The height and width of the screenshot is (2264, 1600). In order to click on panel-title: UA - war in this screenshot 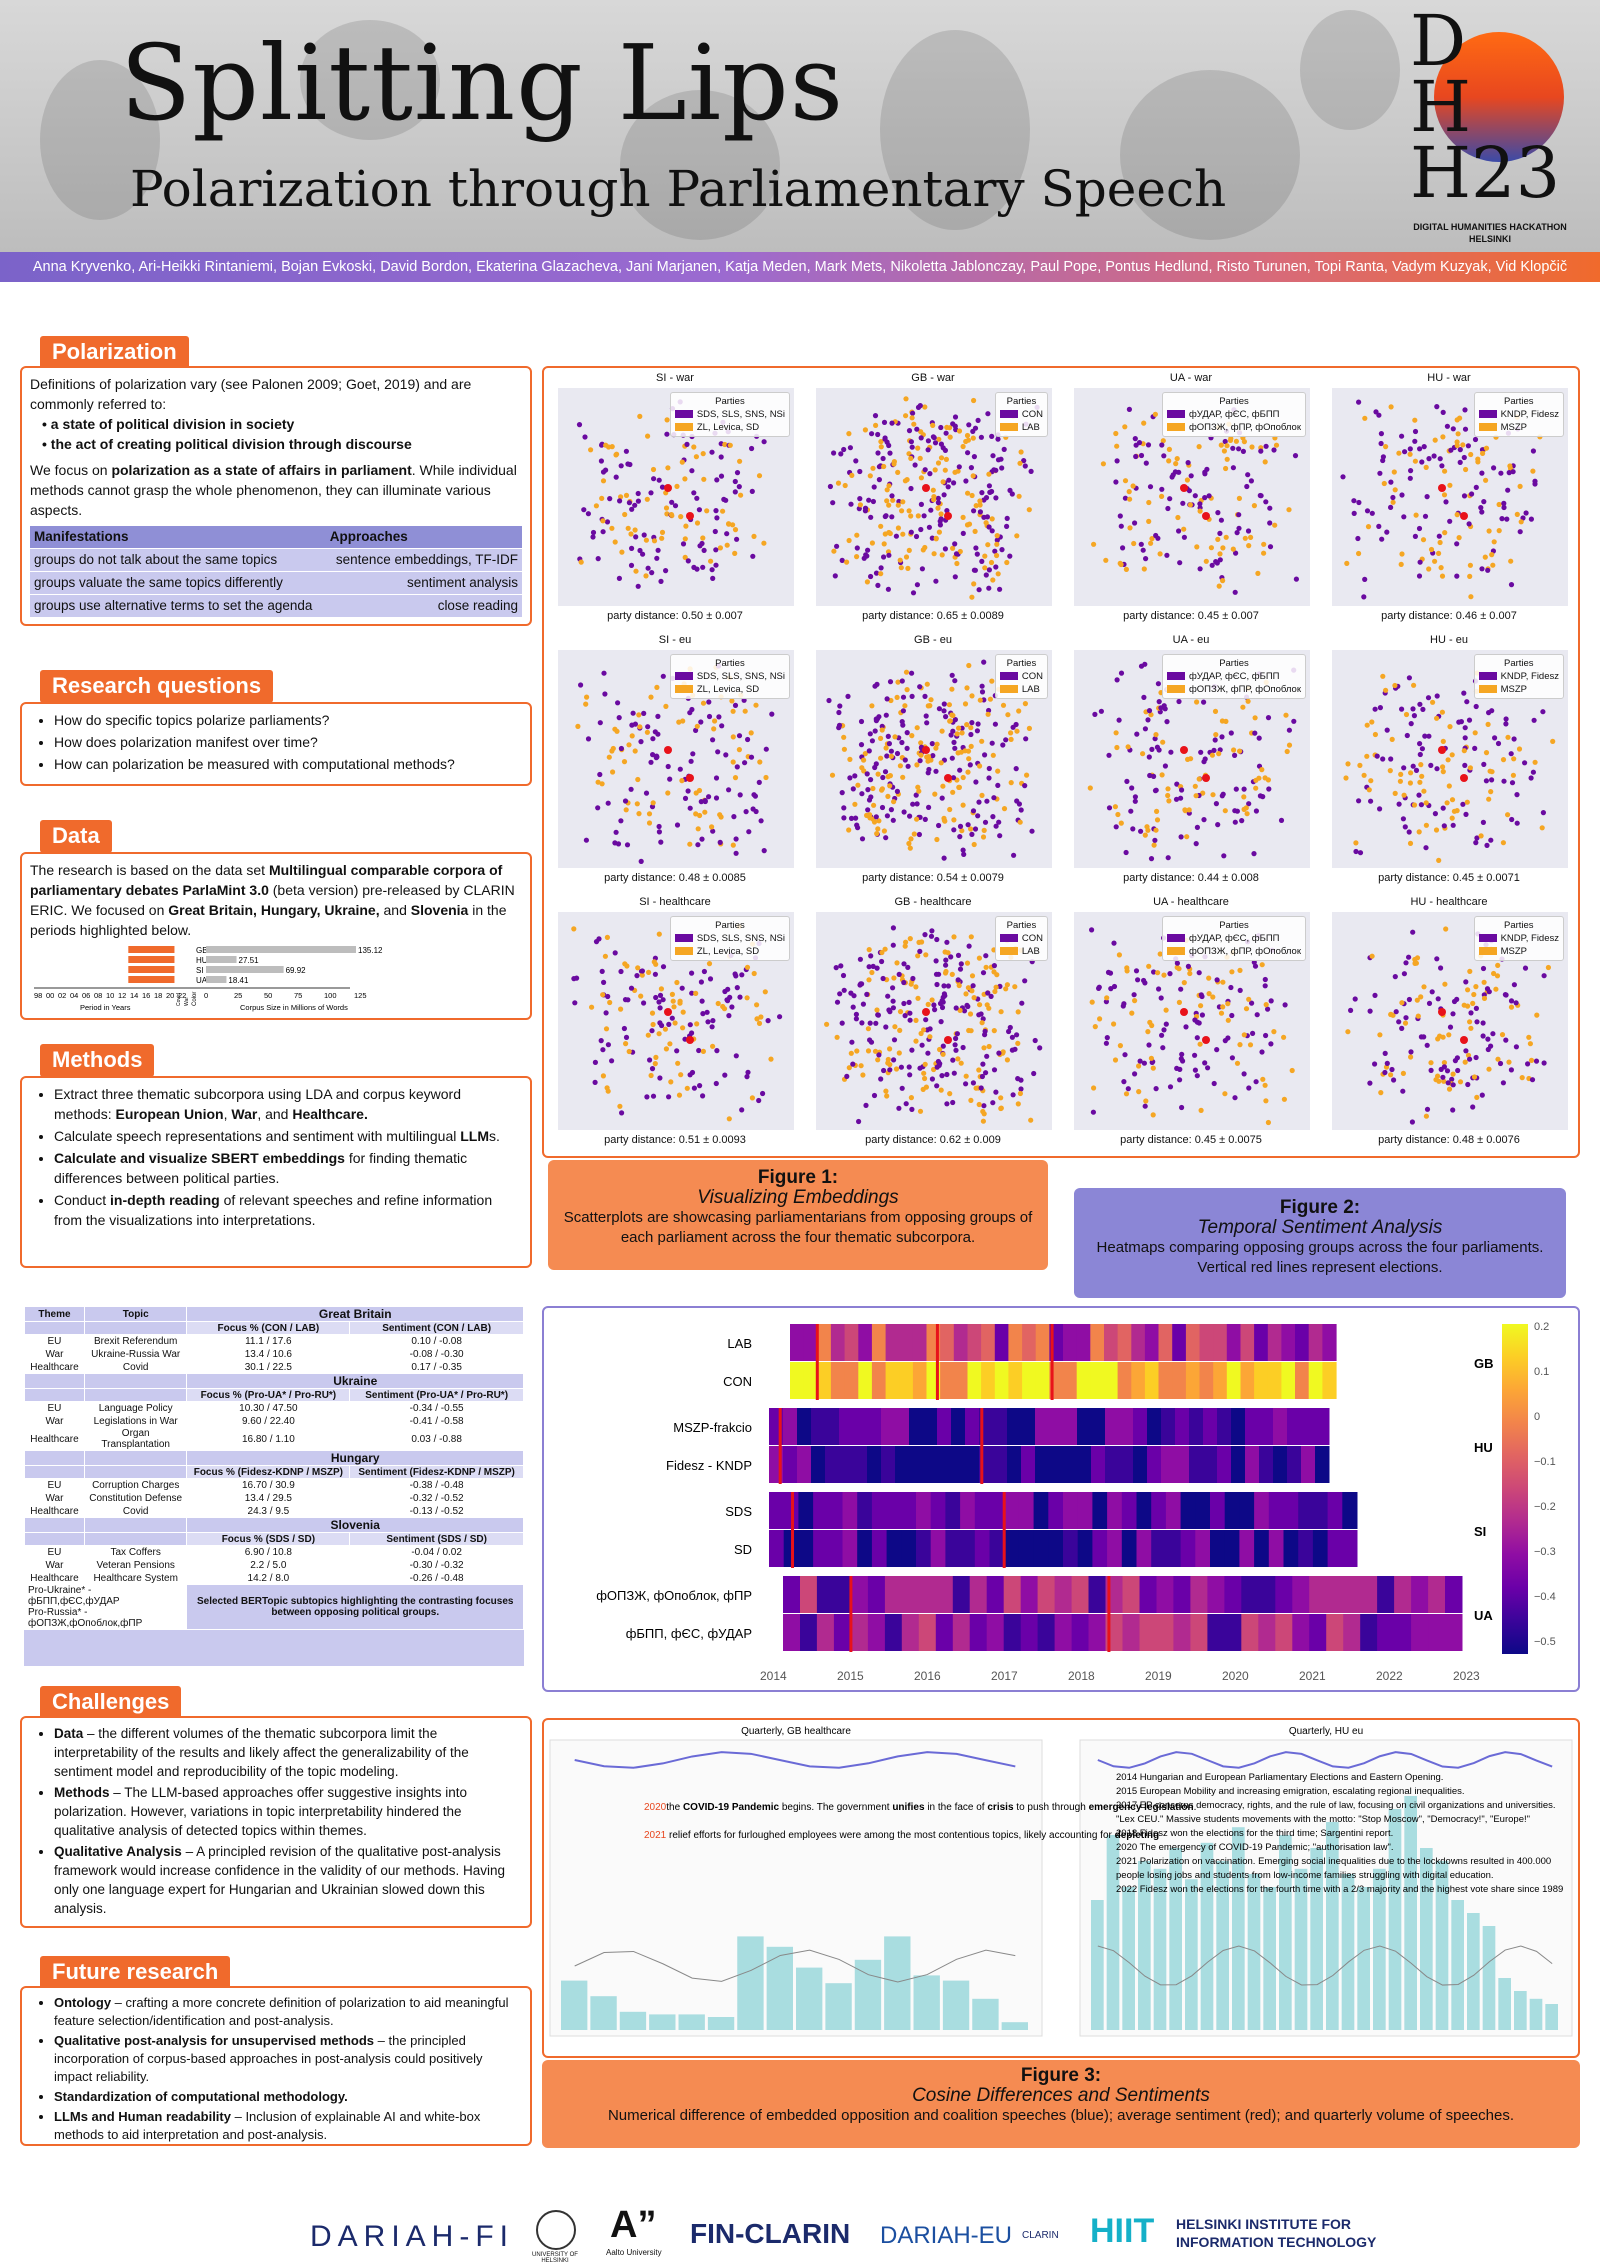, I will do `click(1191, 378)`.